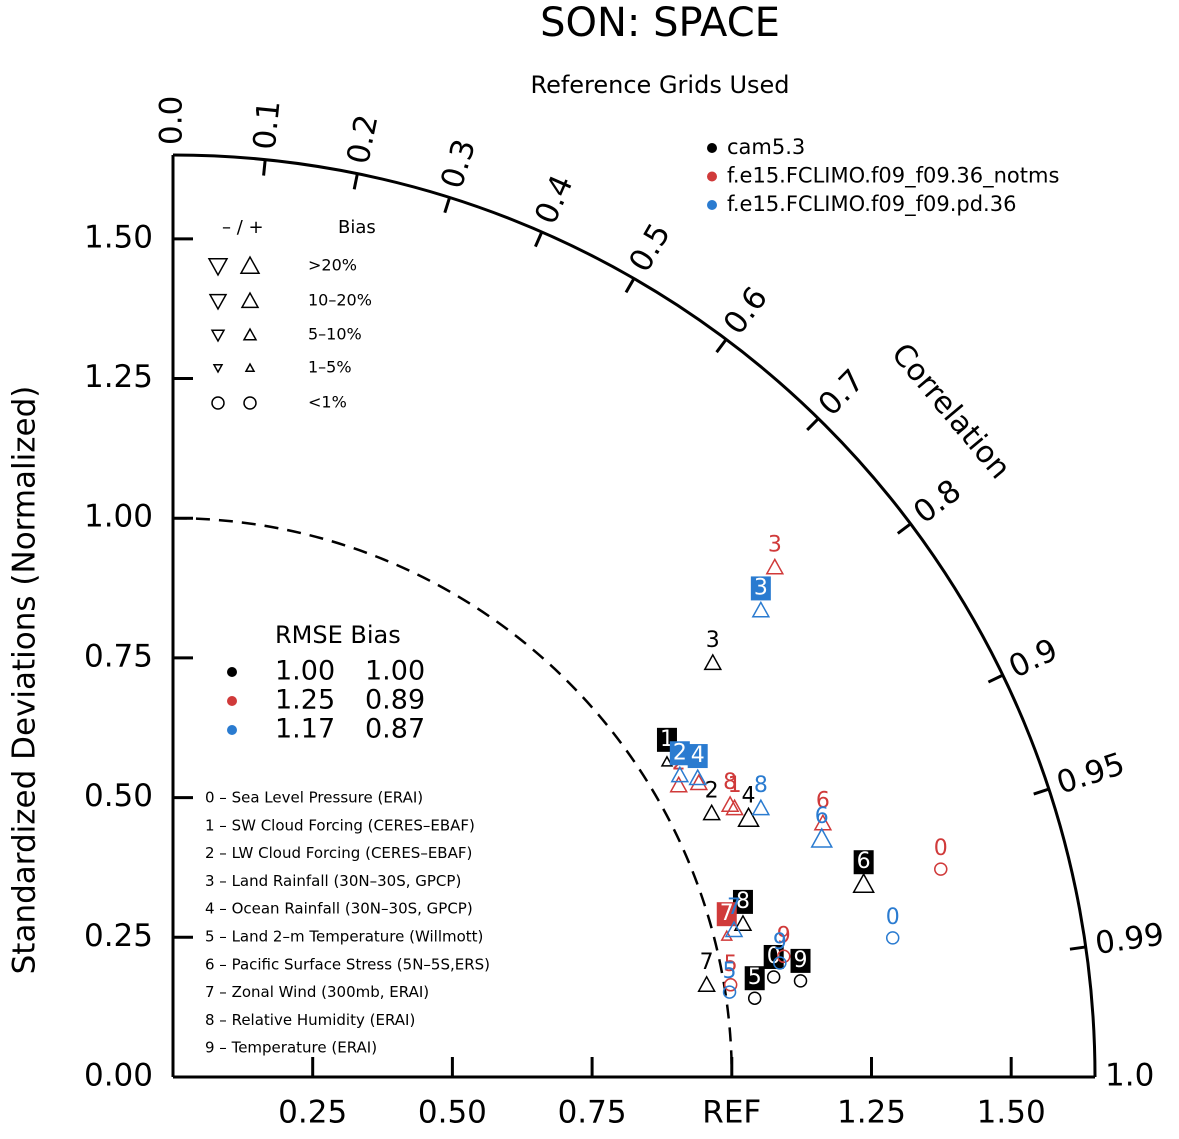 The width and height of the screenshot is (1179, 1139). Describe the element at coordinates (118, 1076) in the screenshot. I see `y-tick-label: 0.00` at that location.